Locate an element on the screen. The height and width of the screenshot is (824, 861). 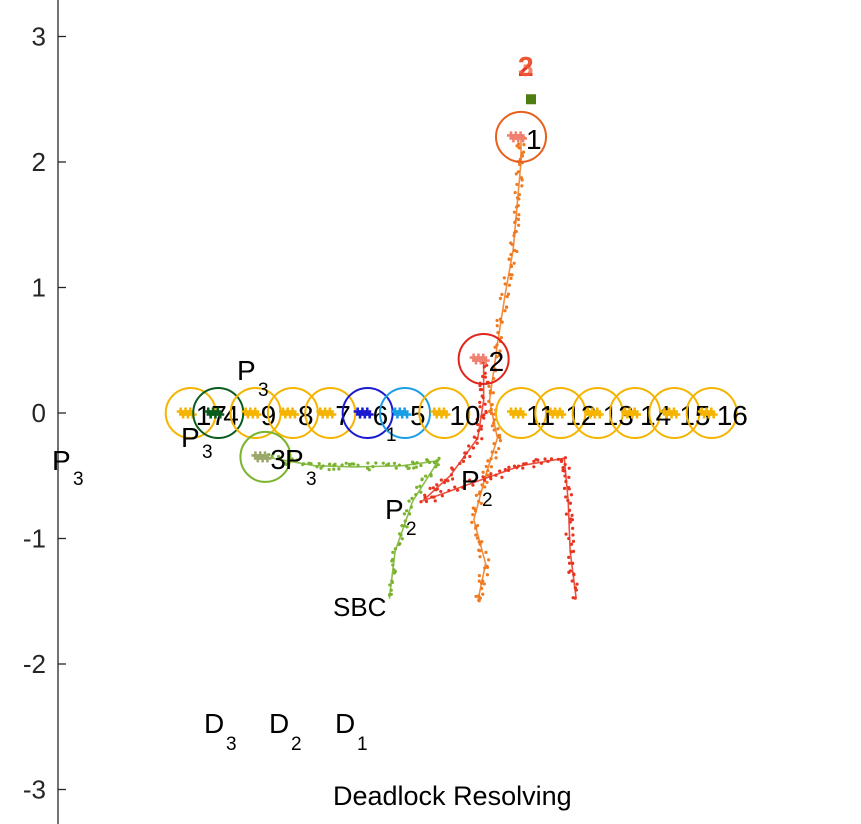
agent-marker is located at coordinates (220, 414).